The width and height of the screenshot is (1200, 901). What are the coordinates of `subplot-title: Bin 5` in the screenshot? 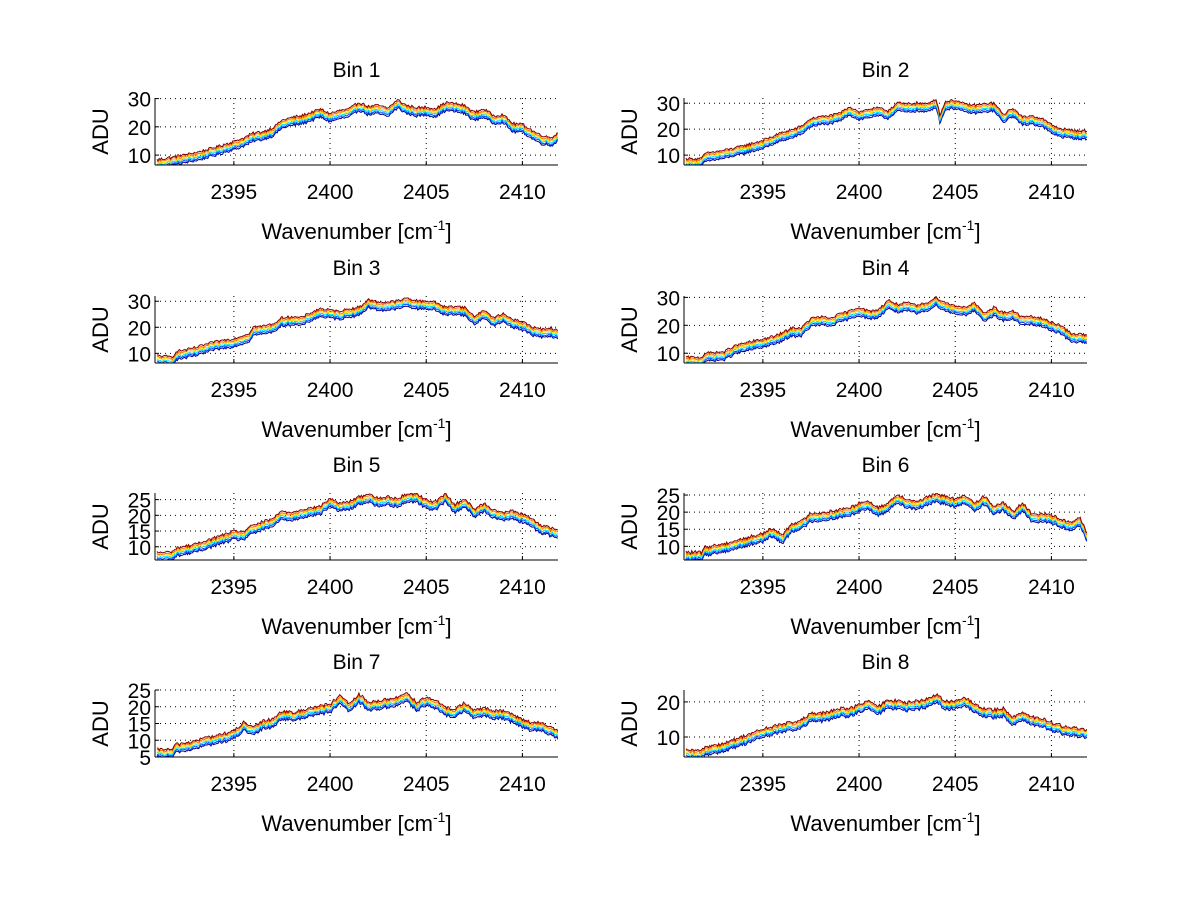 It's located at (357, 465).